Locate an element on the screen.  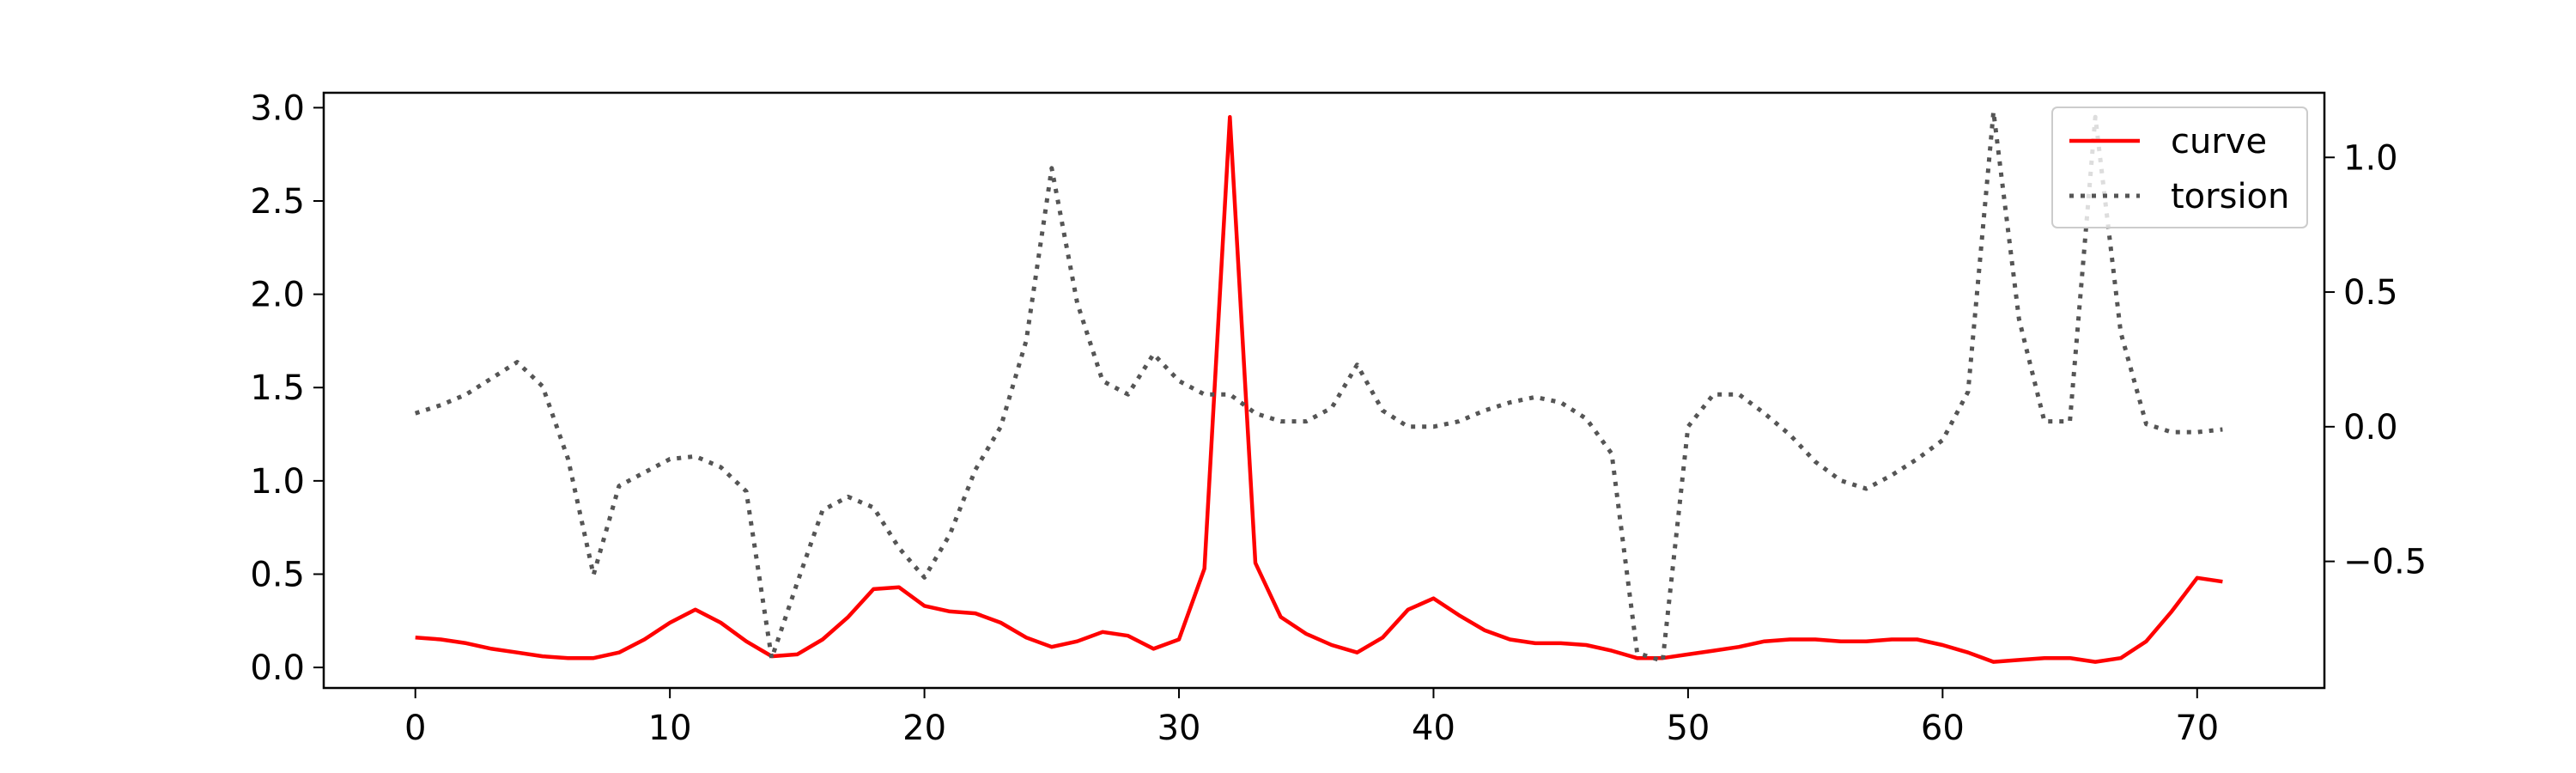
y-left-tick-label: 1.5 is located at coordinates (278, 388).